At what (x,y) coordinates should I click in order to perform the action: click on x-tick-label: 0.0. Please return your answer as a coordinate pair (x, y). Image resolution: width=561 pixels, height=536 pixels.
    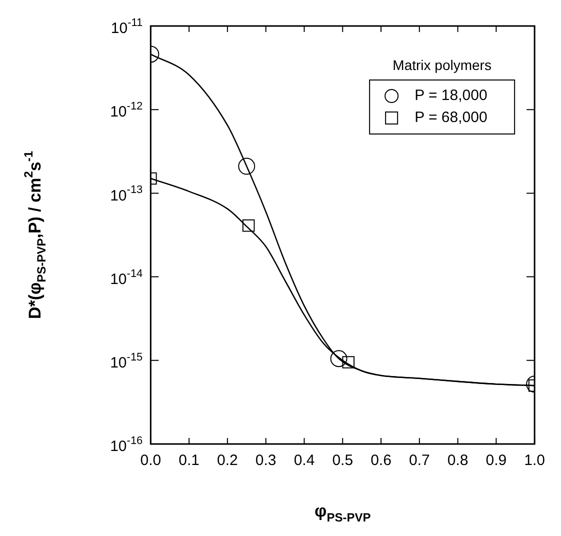
    Looking at the image, I should click on (151, 461).